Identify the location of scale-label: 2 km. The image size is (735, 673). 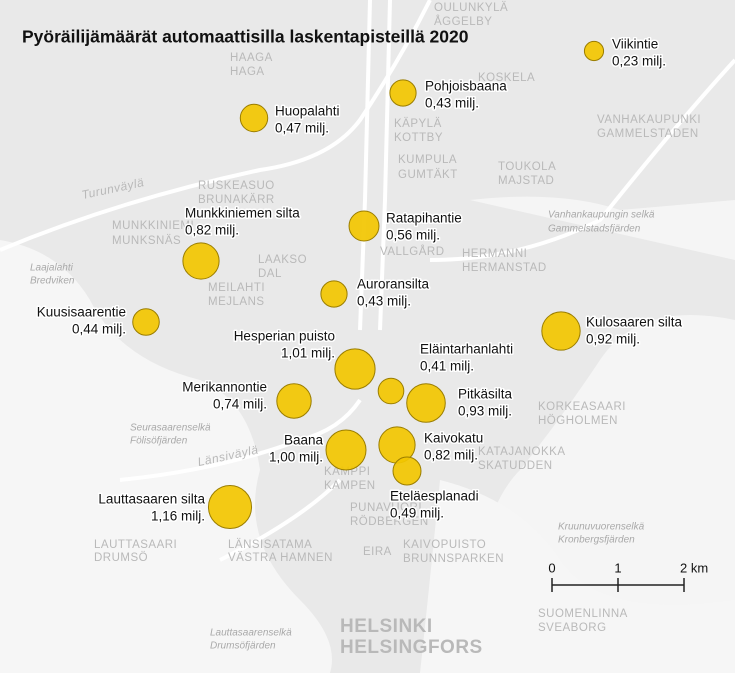
(694, 567).